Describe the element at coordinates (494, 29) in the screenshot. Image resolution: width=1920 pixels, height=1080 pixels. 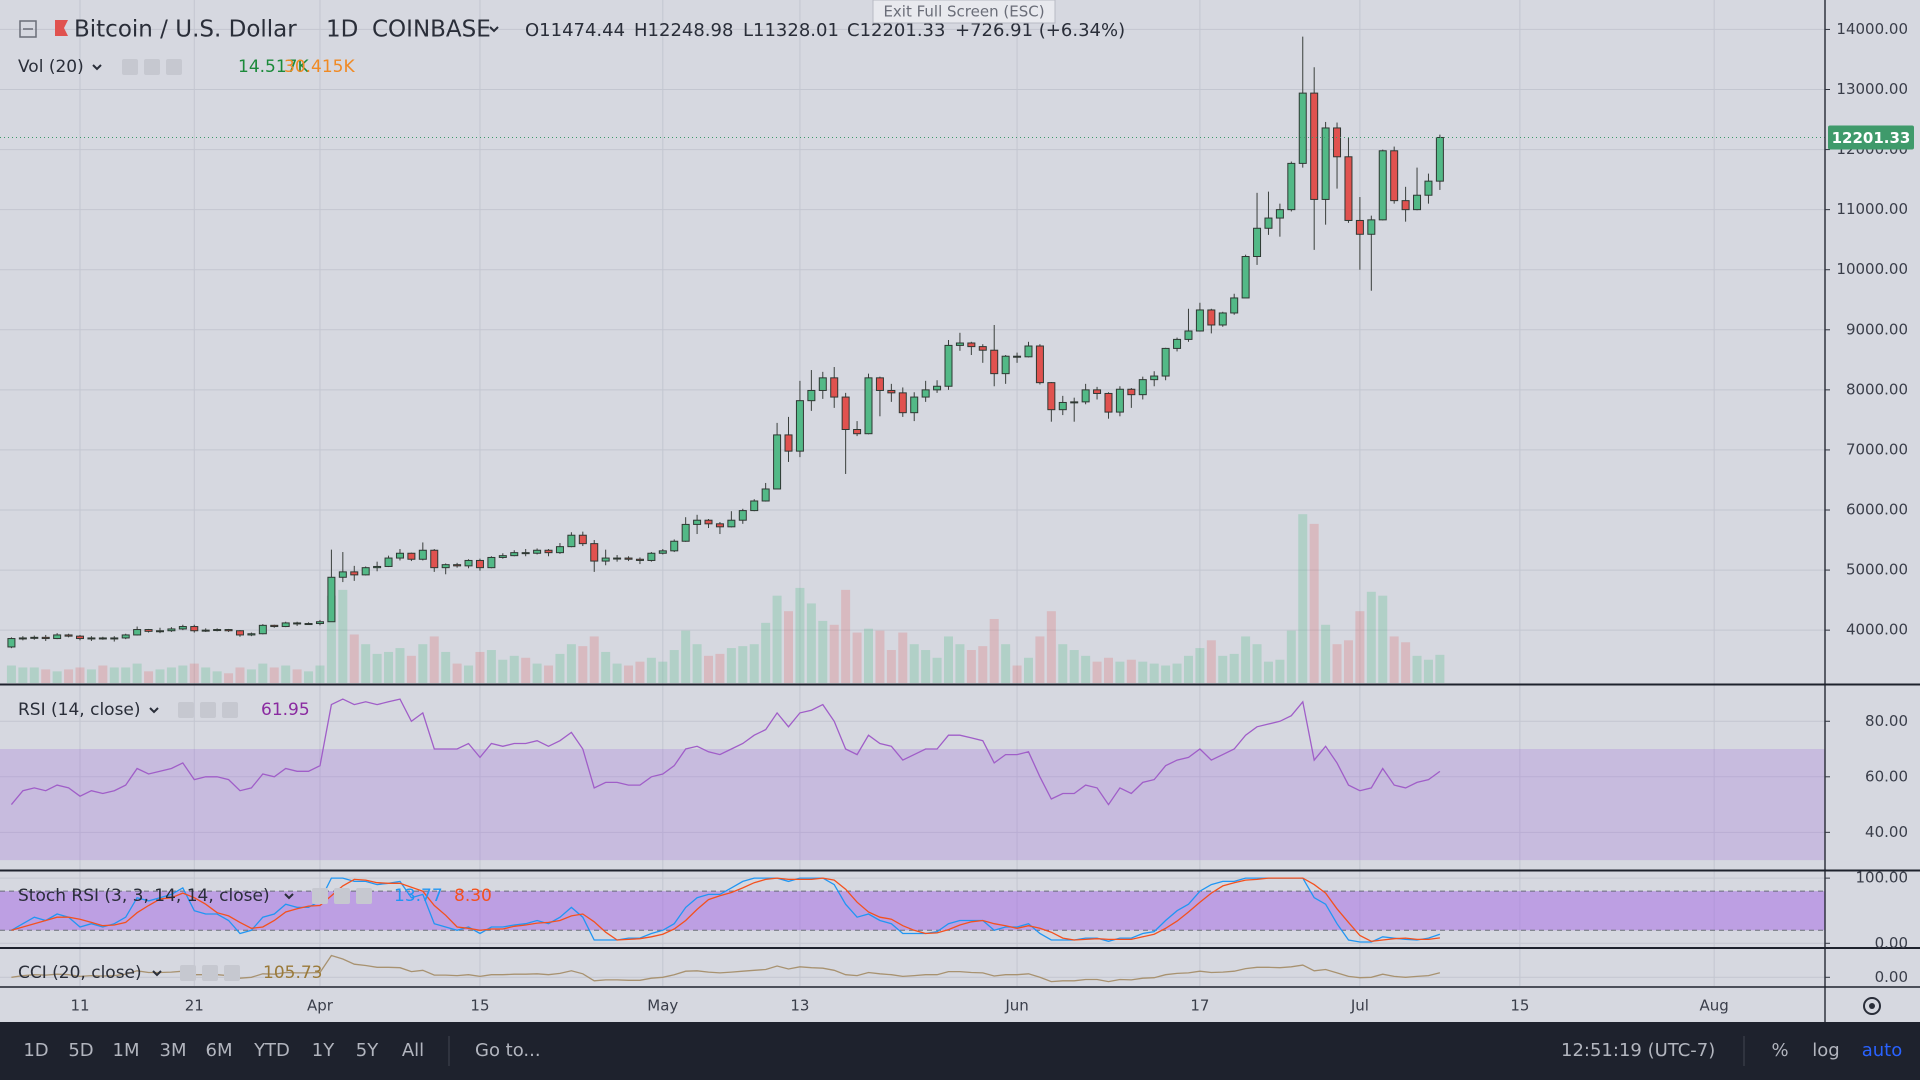
I see `symbol-dropdown` at that location.